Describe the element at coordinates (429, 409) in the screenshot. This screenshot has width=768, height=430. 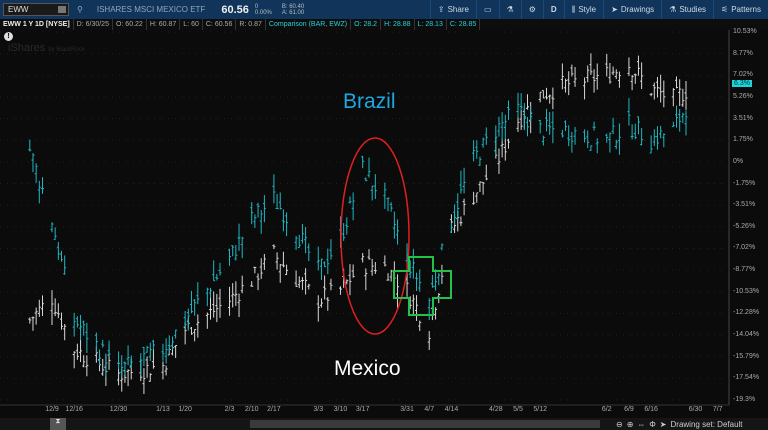
I see `x-tick-label: 4/7` at that location.